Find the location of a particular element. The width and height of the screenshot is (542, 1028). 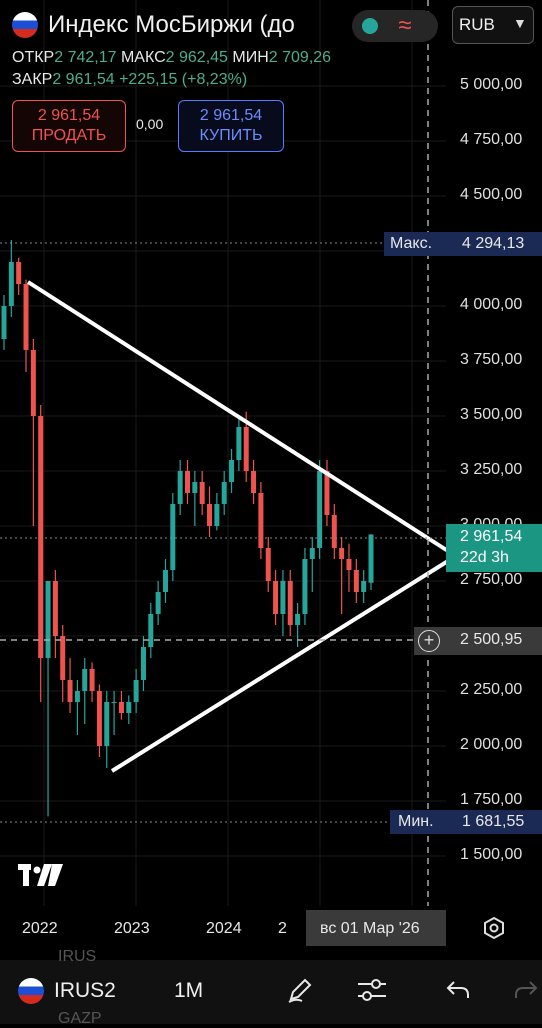

sell-label: ПРОДАТЬ is located at coordinates (69, 135).